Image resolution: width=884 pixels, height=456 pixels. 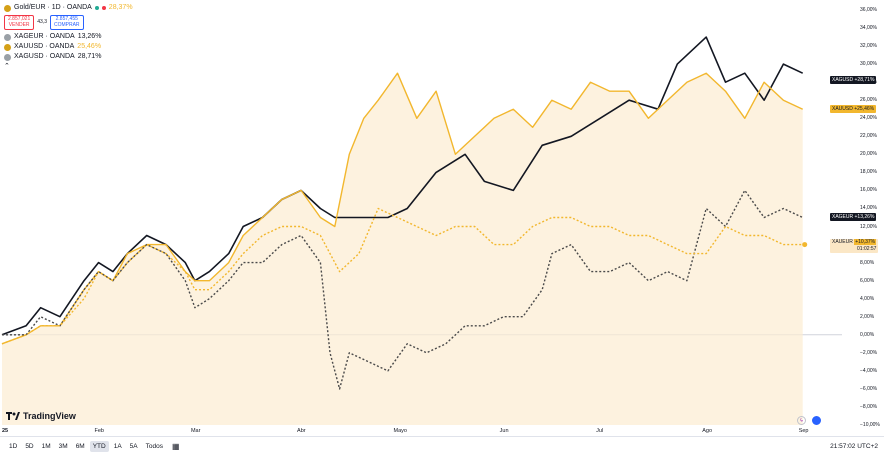 I want to click on sell-button: 2.857,021 VENDER, so click(x=19, y=22).